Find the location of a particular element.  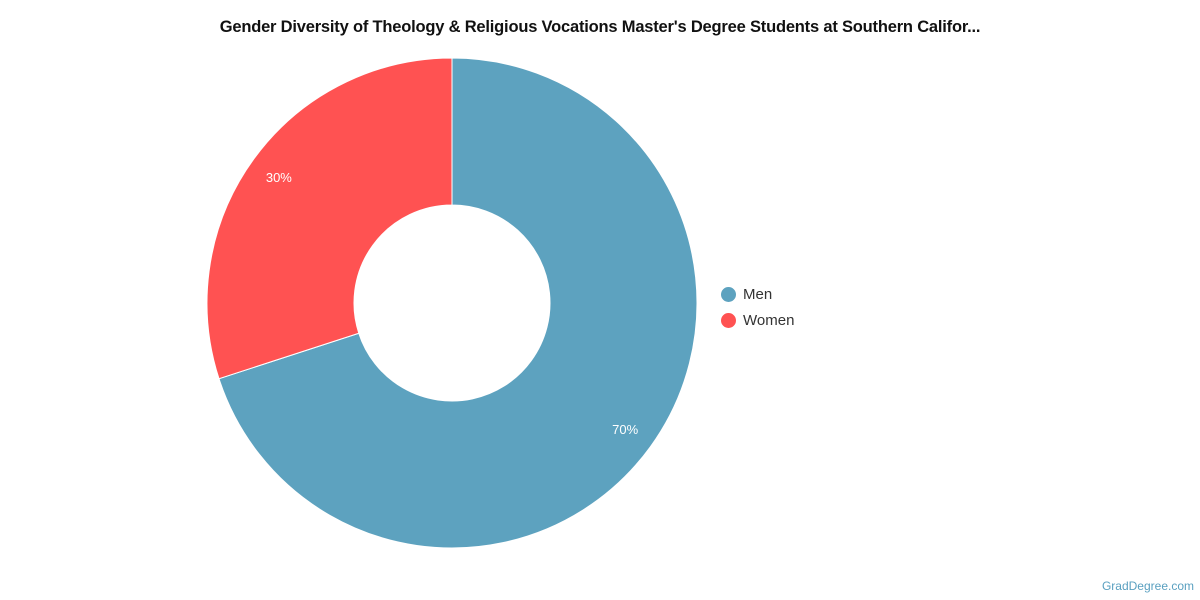

slice-women is located at coordinates (329, 218).